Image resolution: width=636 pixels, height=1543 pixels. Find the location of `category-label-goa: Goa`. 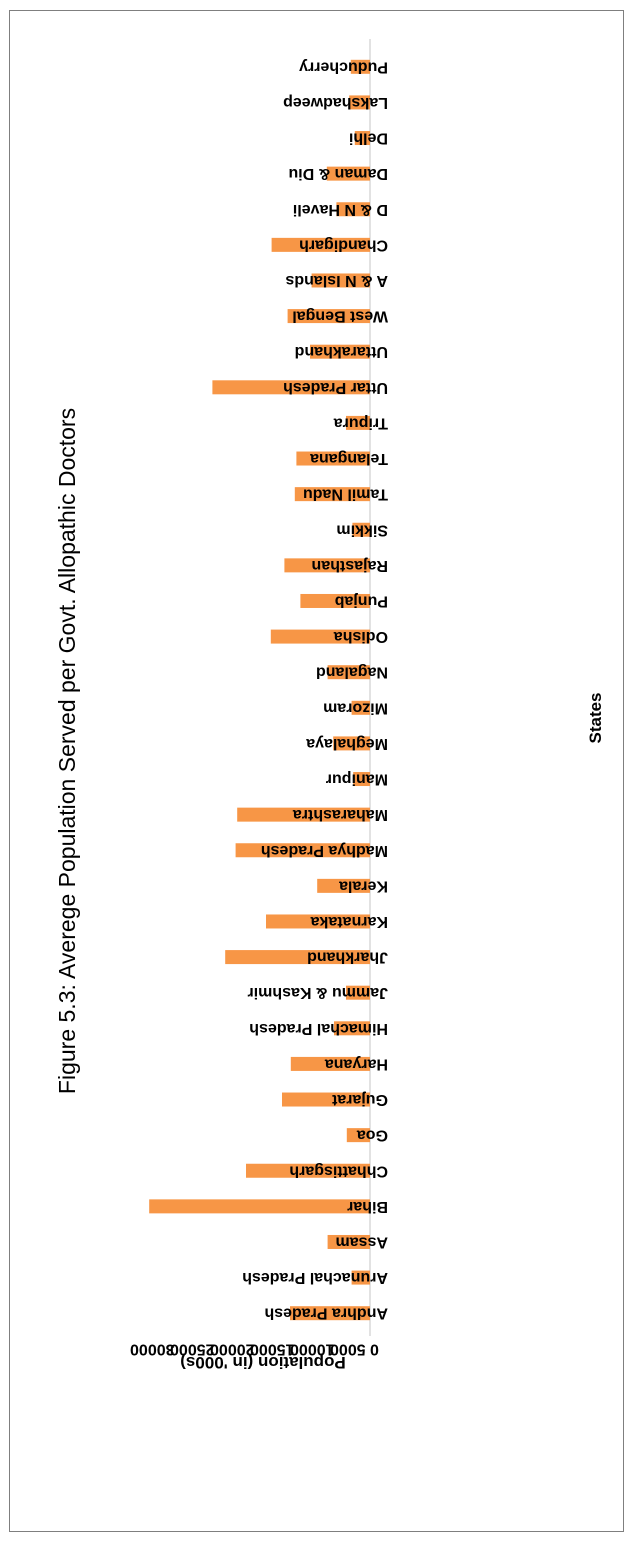

category-label-goa: Goa is located at coordinates (372, 1135).